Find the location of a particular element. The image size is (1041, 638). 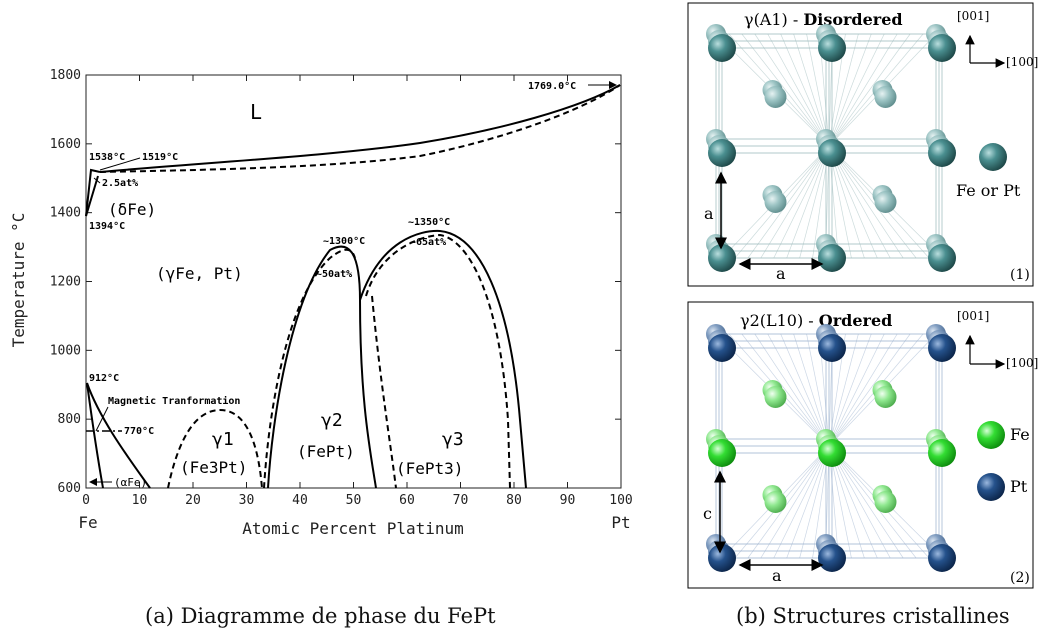

dim-a-label-2: a is located at coordinates (777, 575).